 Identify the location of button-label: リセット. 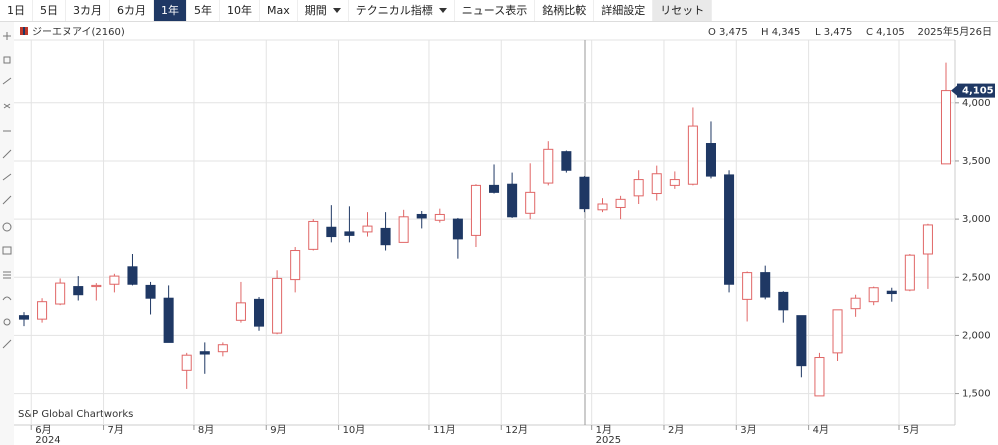
(682, 10).